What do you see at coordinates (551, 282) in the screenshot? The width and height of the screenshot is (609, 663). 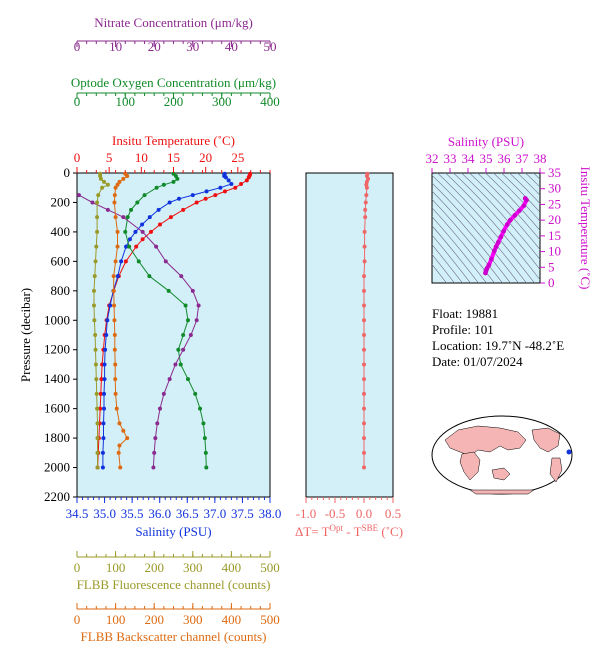 I see `ts-y-tick-label: 0` at bounding box center [551, 282].